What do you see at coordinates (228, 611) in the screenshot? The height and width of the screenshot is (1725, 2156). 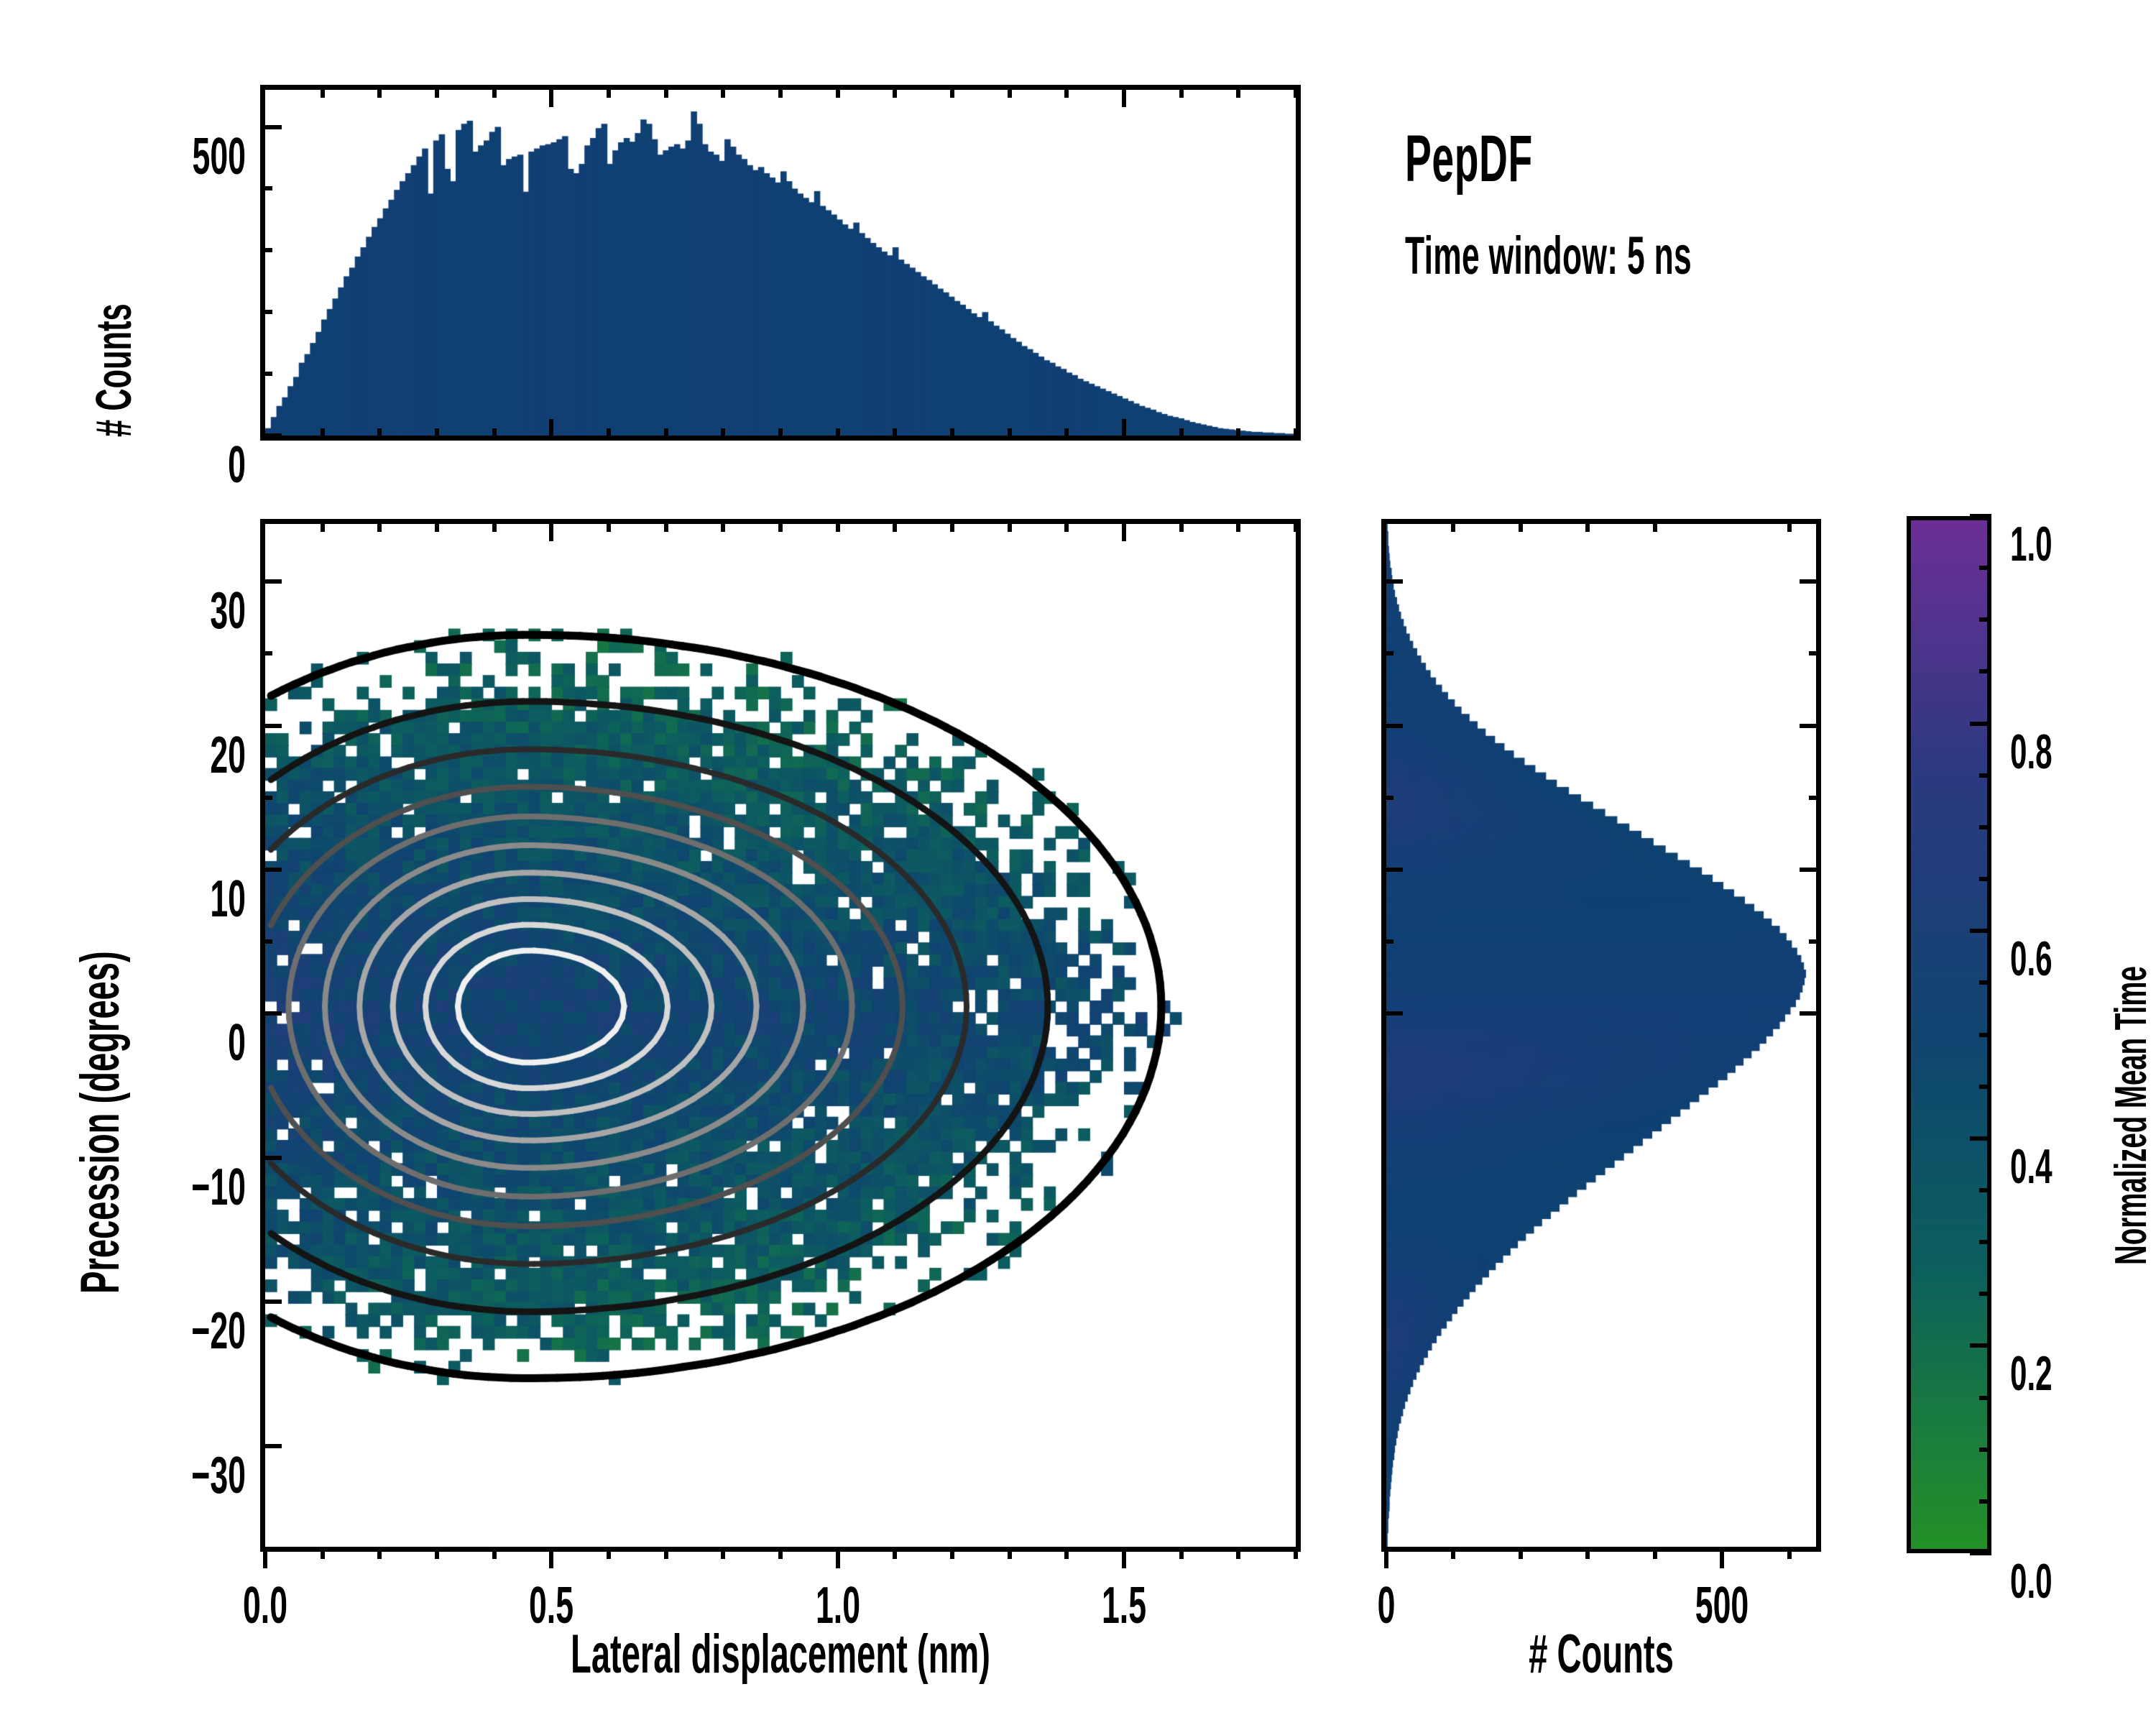 I see `axis-tick-label: 30` at bounding box center [228, 611].